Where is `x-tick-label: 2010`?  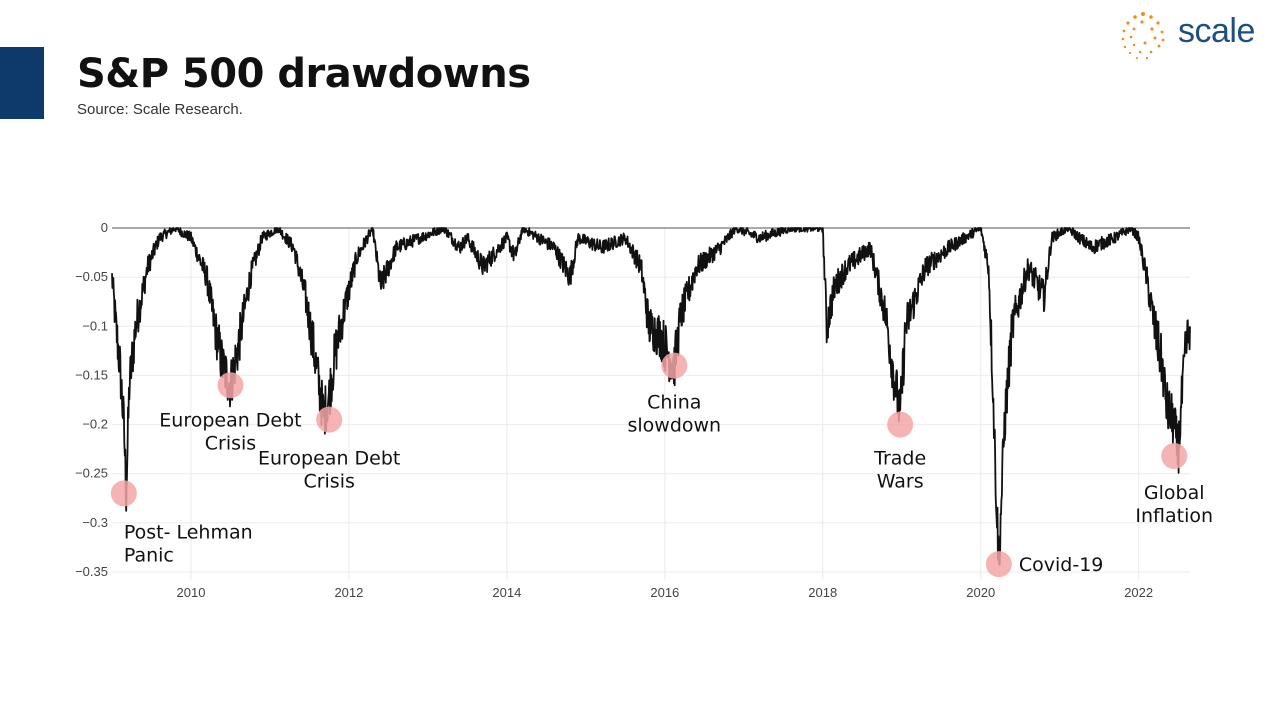 x-tick-label: 2010 is located at coordinates (191, 592).